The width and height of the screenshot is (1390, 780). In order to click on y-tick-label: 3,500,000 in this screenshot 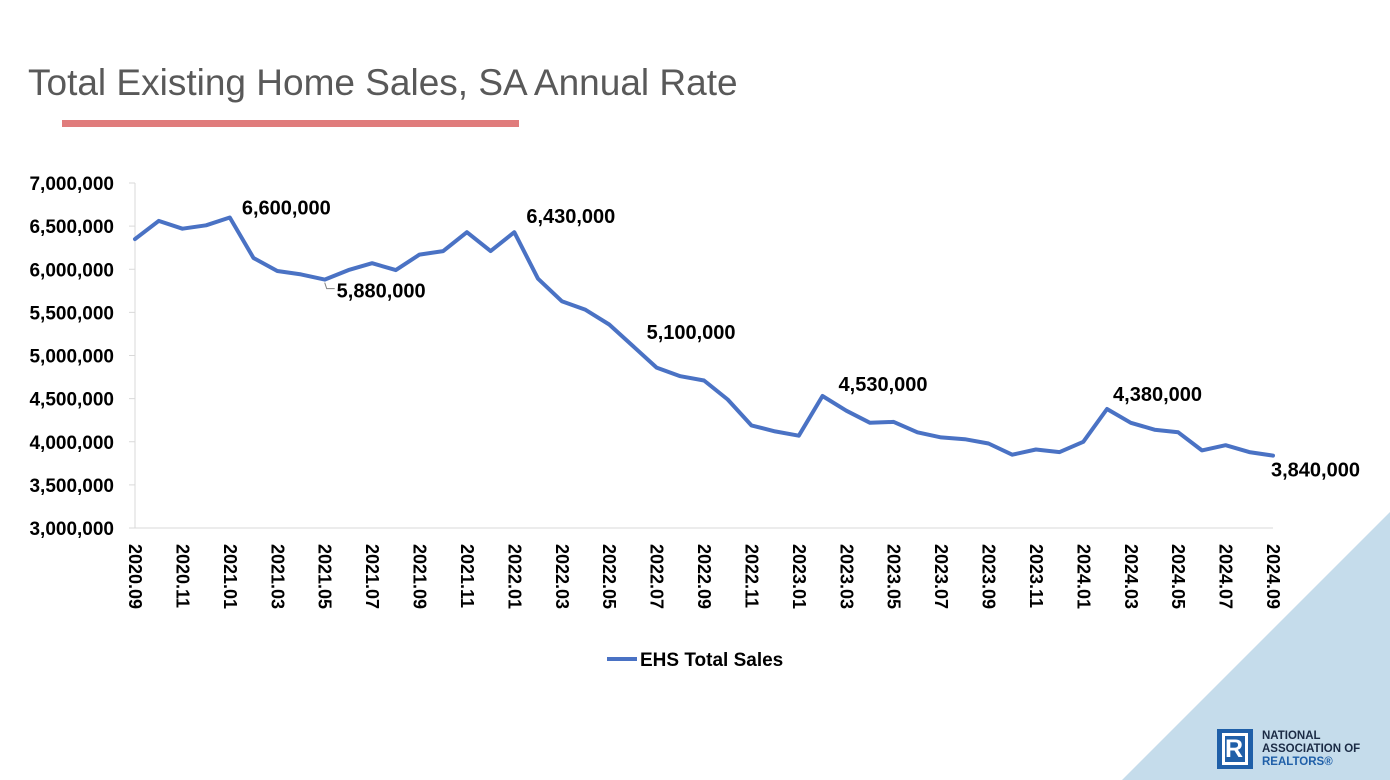, I will do `click(71, 486)`.